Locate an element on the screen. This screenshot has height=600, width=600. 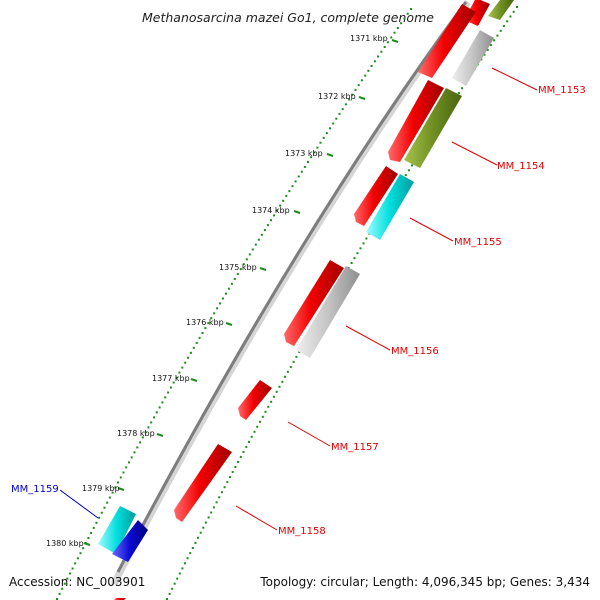
gene-mm-1159-blue is located at coordinates (130, 541).